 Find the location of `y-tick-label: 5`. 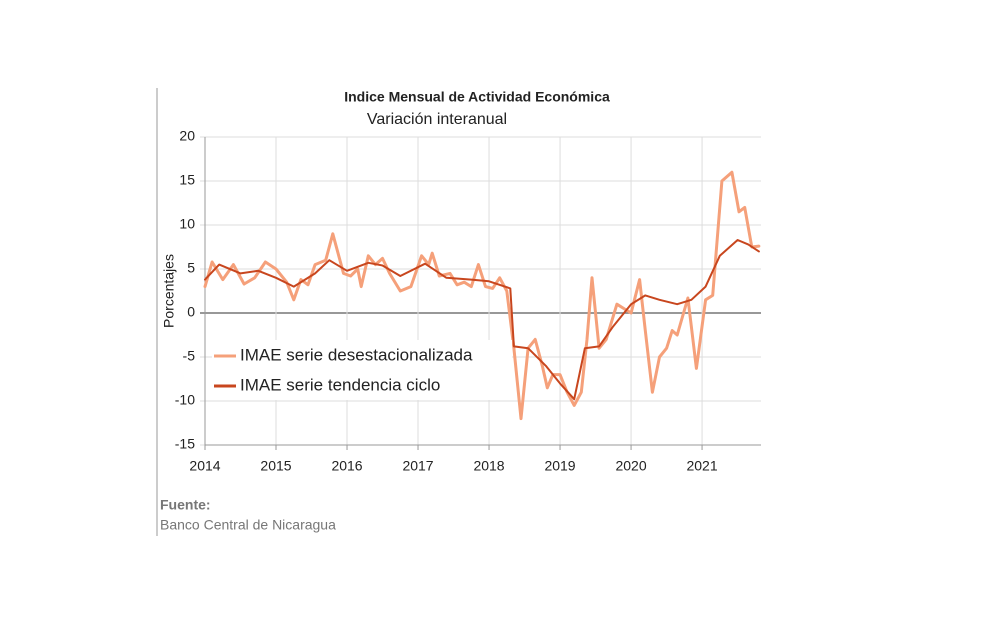

y-tick-label: 5 is located at coordinates (191, 268).